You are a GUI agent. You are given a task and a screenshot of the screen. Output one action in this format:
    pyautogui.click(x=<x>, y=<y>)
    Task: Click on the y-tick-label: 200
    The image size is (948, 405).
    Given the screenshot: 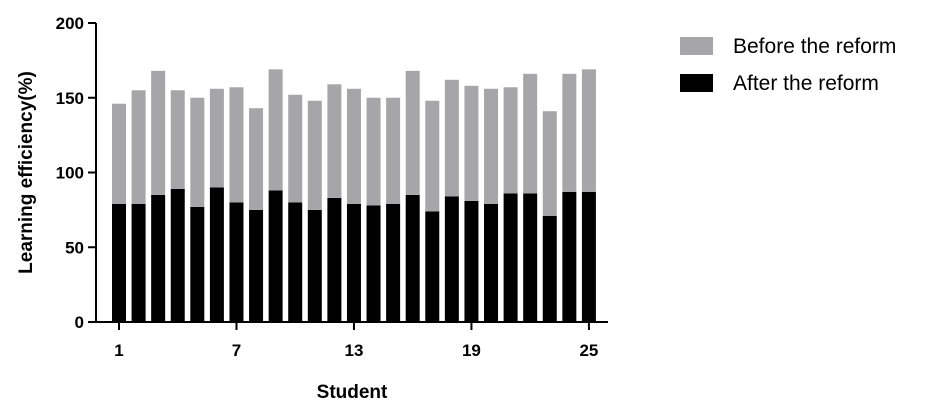 What is the action you would take?
    pyautogui.click(x=70, y=23)
    